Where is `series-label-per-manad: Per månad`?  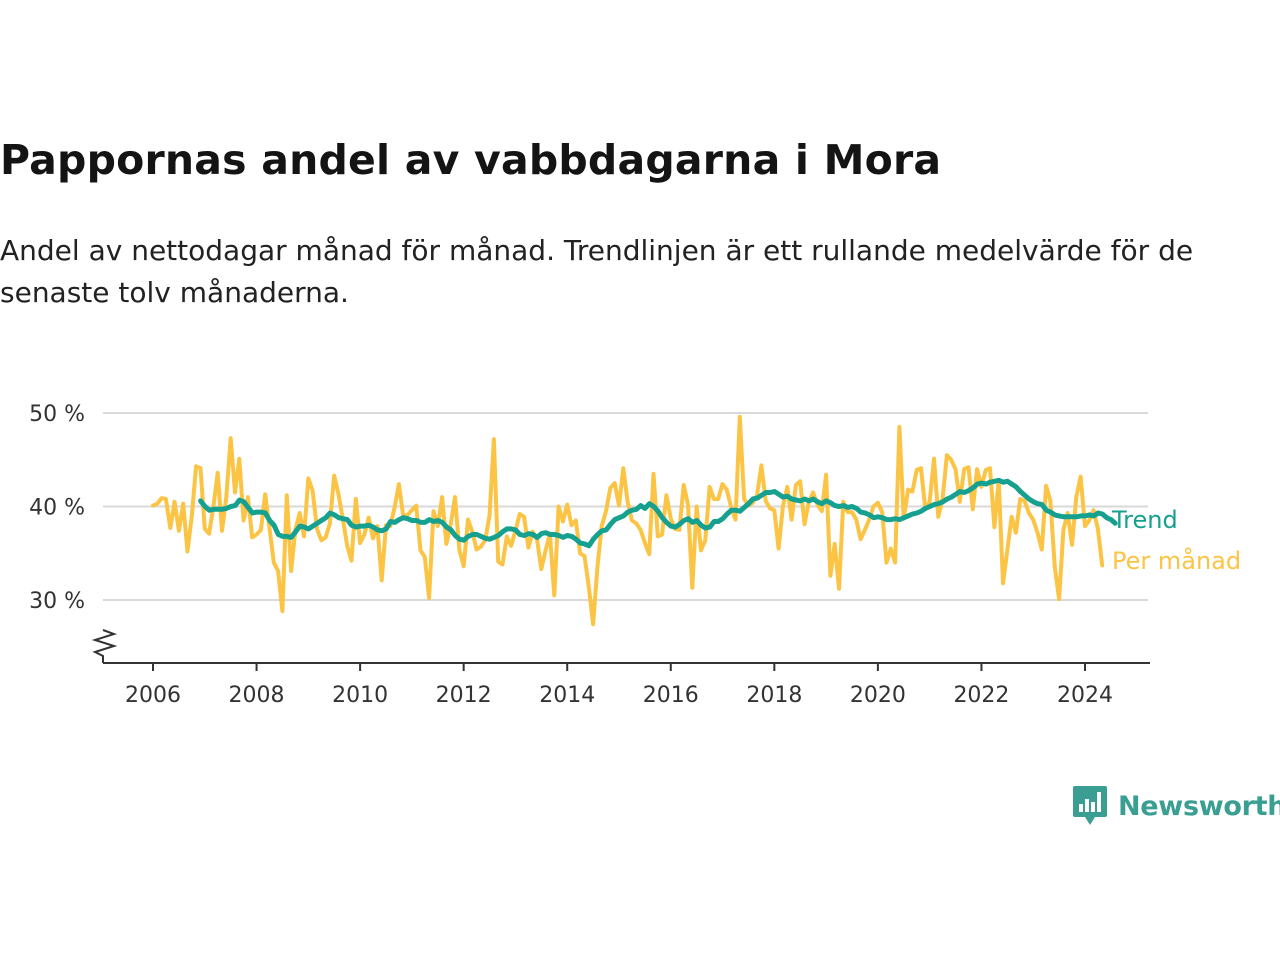 series-label-per-manad: Per månad is located at coordinates (1176, 560).